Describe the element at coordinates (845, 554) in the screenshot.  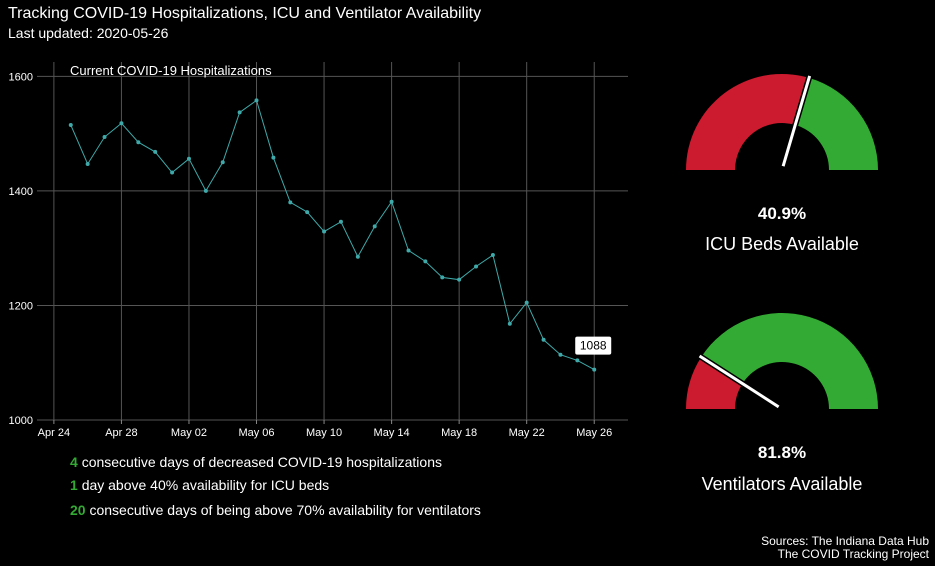
I see `source-line: The COVID Tracking Project` at that location.